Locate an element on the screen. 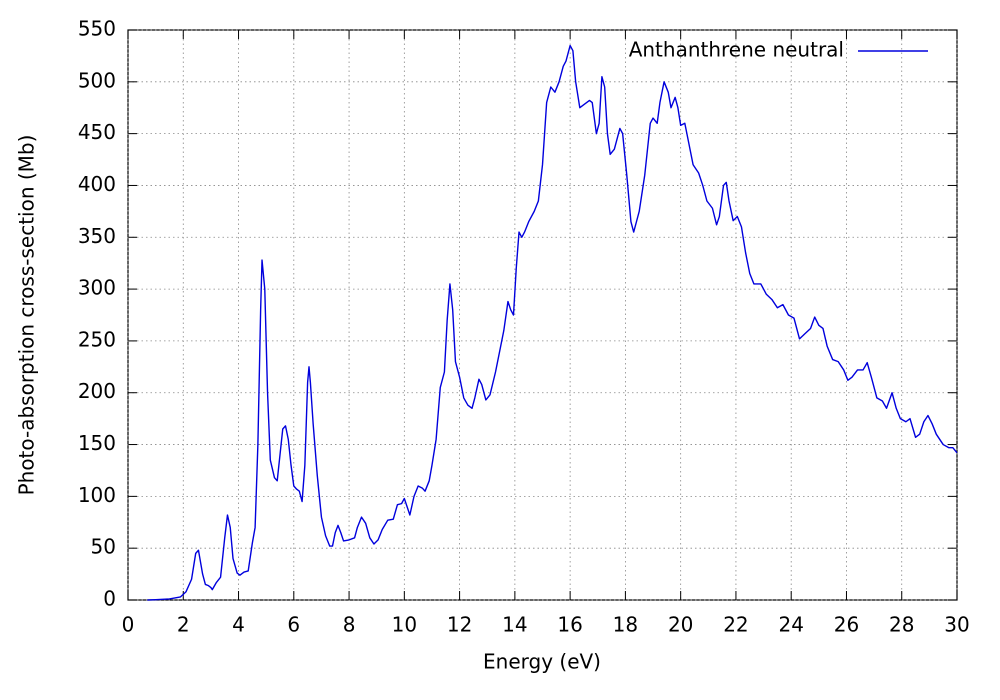 This screenshot has width=1000, height=700. x-tick-label: 12 is located at coordinates (459, 625).